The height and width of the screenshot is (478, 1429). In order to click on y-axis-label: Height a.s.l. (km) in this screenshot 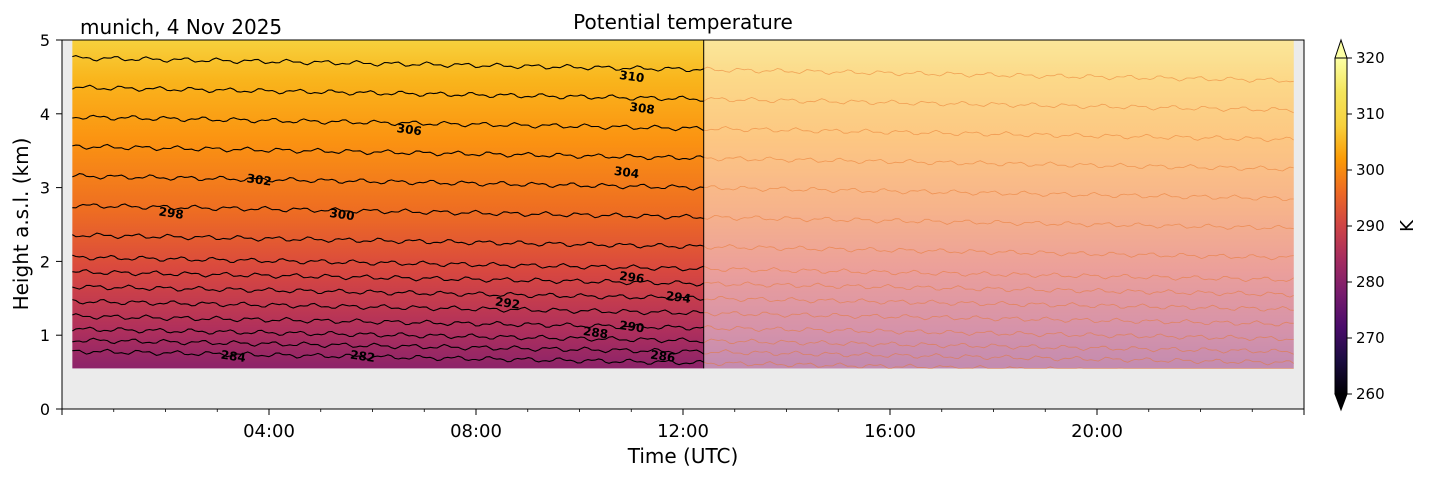, I will do `click(21, 224)`.